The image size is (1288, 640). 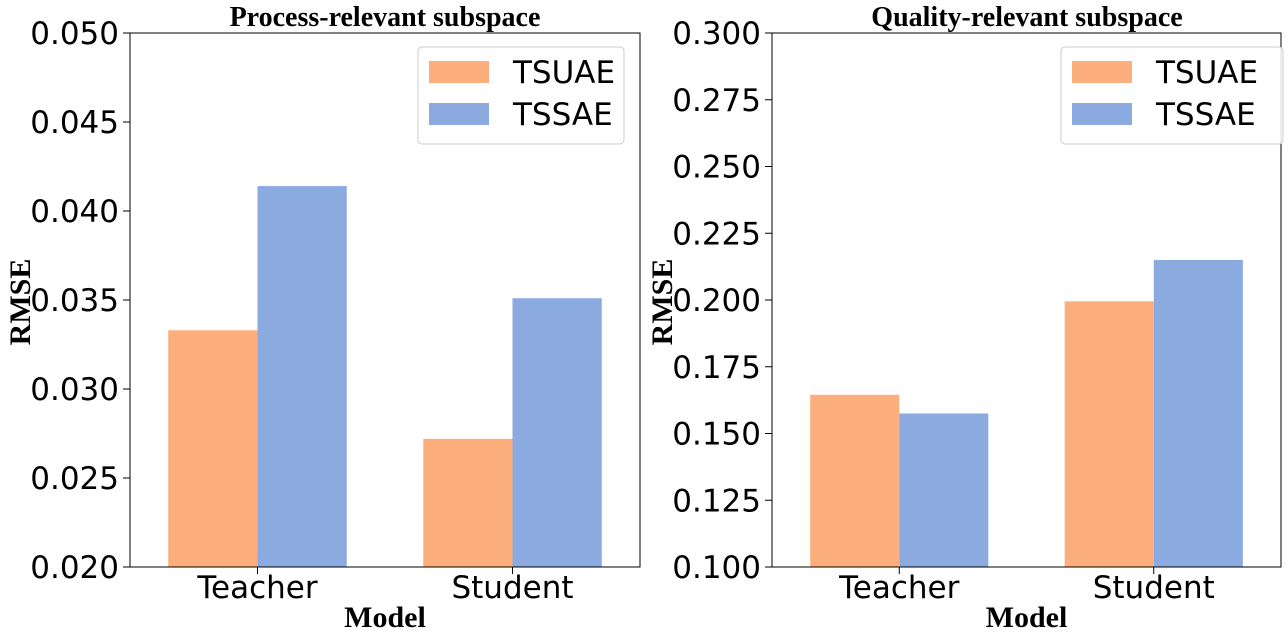 I want to click on y-tick-label: 0.125, so click(x=716, y=501).